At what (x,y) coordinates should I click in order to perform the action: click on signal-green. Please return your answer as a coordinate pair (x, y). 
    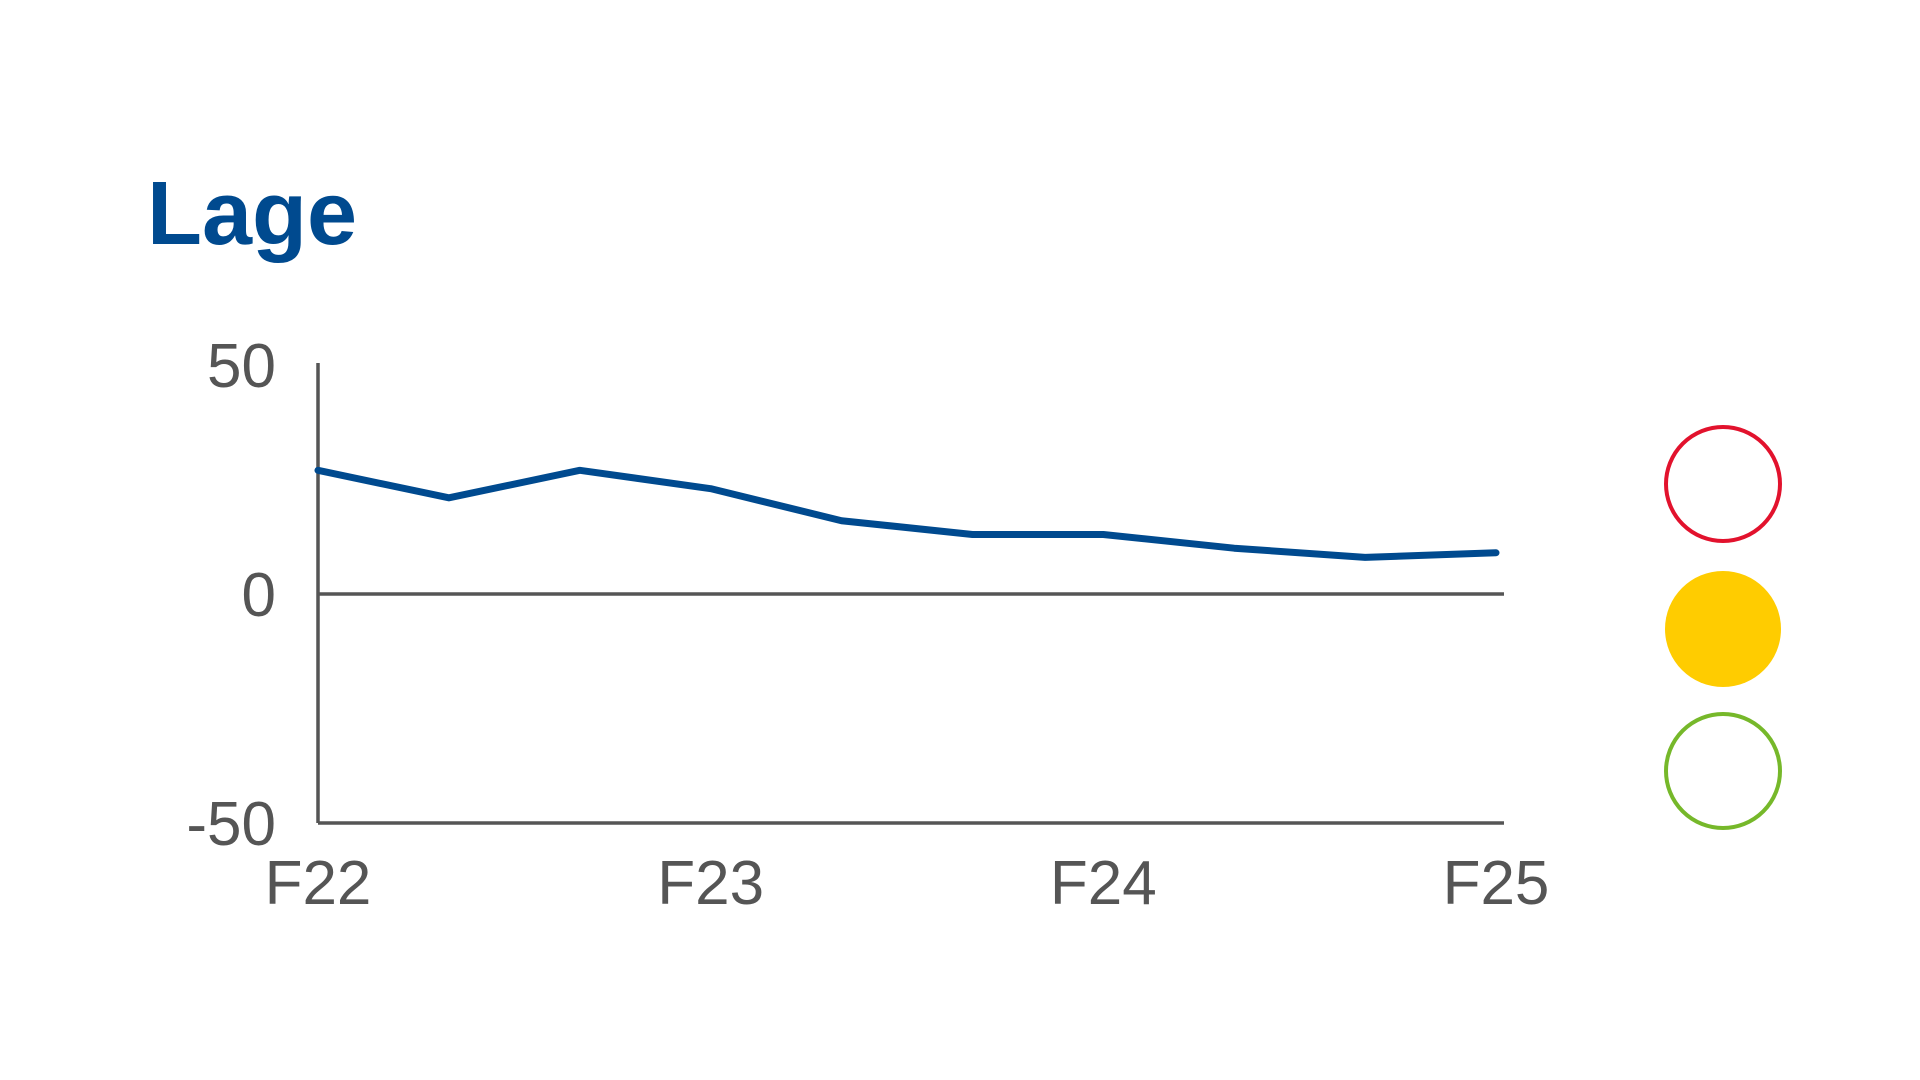
    Looking at the image, I should click on (1723, 771).